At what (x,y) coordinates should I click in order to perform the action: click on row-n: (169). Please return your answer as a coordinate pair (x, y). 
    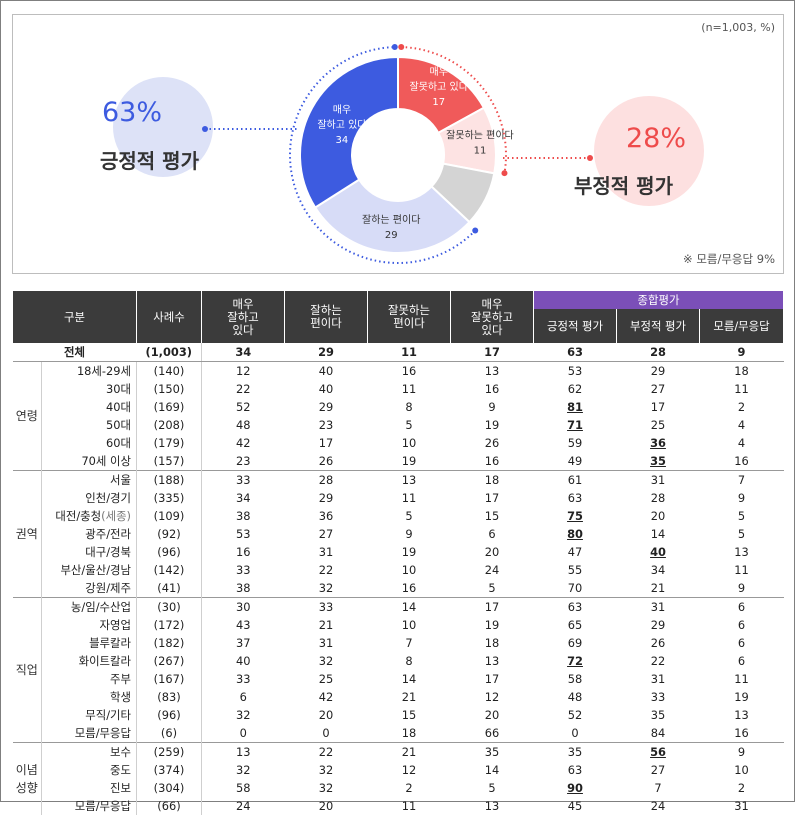
    Looking at the image, I should click on (169, 407).